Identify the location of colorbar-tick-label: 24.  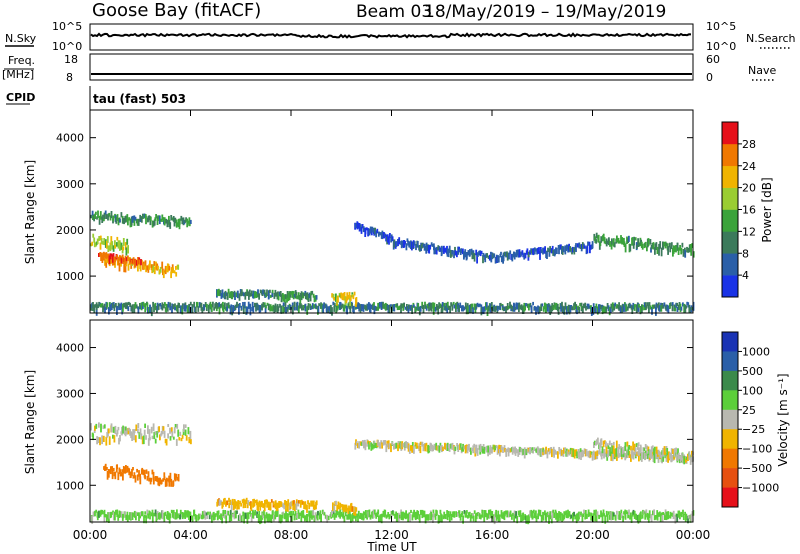
(749, 166).